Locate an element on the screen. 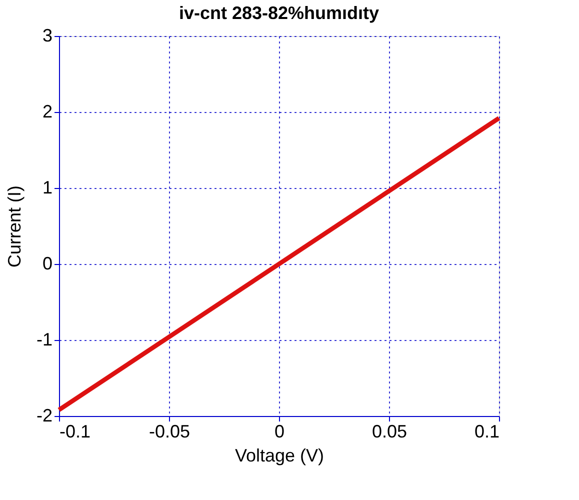 The image size is (579, 500). y-tick-label: -2 is located at coordinates (44, 416).